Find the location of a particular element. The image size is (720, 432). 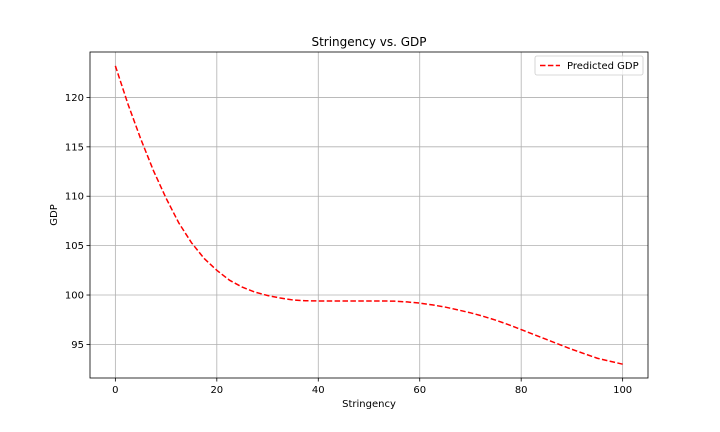

legend-label: Predicted GDP is located at coordinates (603, 66).